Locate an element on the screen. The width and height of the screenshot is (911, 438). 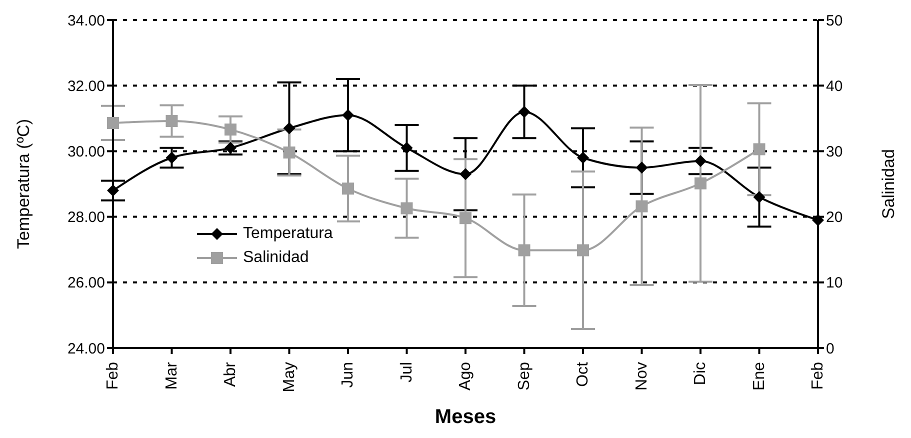
y2-tick-label: 20 is located at coordinates (834, 217).